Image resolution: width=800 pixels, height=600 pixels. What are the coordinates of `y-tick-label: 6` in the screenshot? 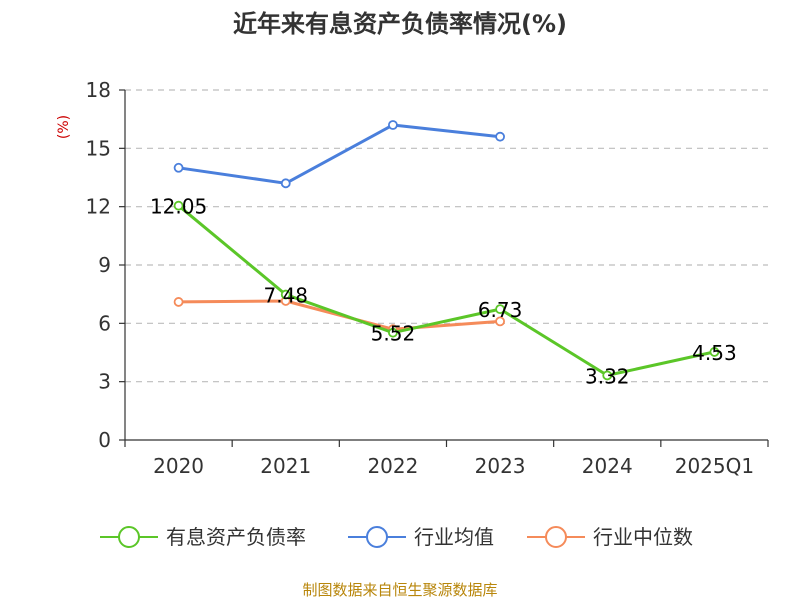 It's located at (104, 323).